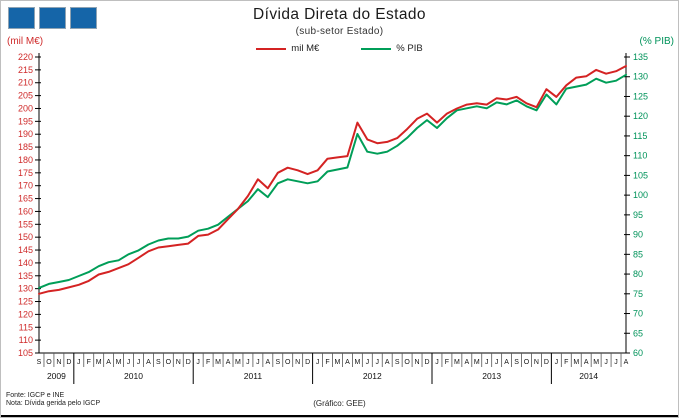  Describe the element at coordinates (638, 274) in the screenshot. I see `right-axis-tick-label: 80` at that location.